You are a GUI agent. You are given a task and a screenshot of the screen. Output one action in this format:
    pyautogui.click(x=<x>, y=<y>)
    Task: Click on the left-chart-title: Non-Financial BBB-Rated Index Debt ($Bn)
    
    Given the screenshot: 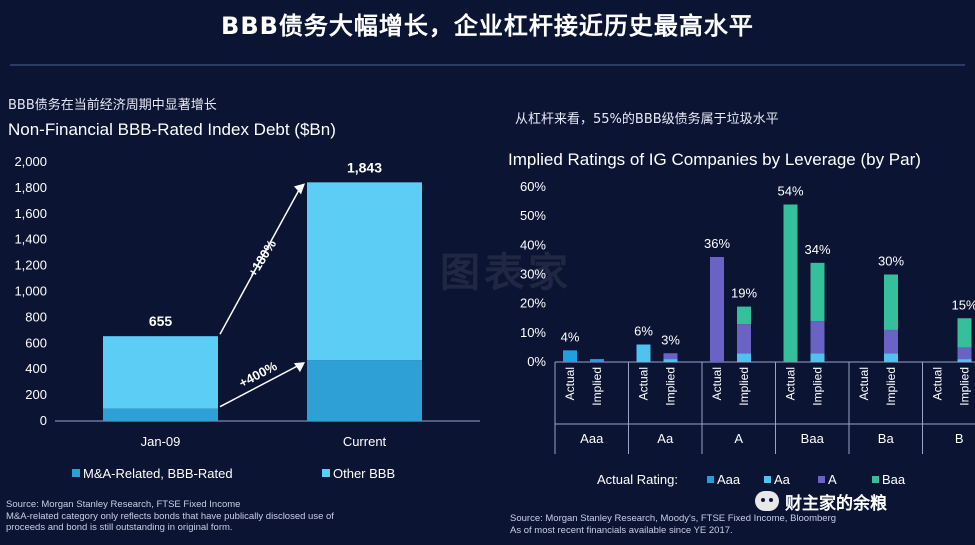 What is the action you would take?
    pyautogui.click(x=172, y=129)
    